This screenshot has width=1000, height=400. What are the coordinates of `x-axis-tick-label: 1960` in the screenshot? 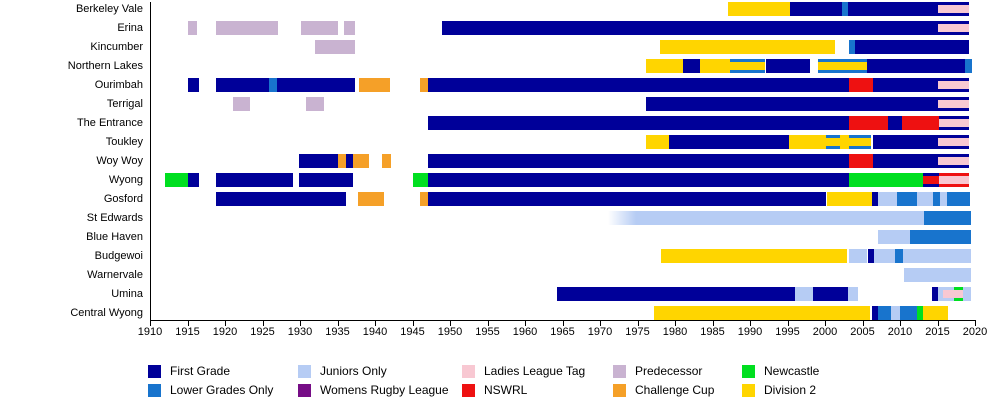 It's located at (525, 332).